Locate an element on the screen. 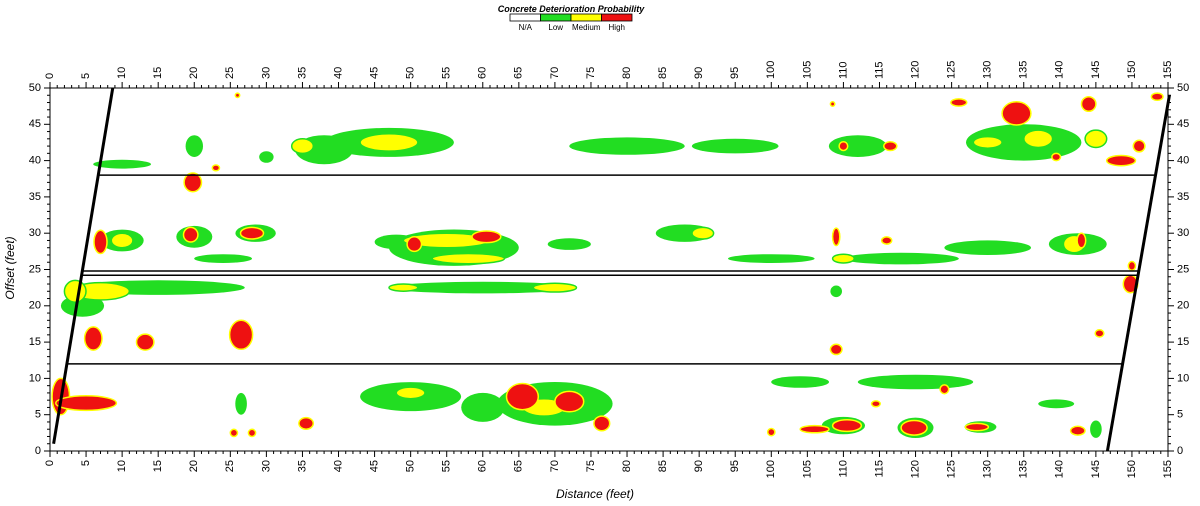  y-tick-label-left: 45 is located at coordinates (35, 124).